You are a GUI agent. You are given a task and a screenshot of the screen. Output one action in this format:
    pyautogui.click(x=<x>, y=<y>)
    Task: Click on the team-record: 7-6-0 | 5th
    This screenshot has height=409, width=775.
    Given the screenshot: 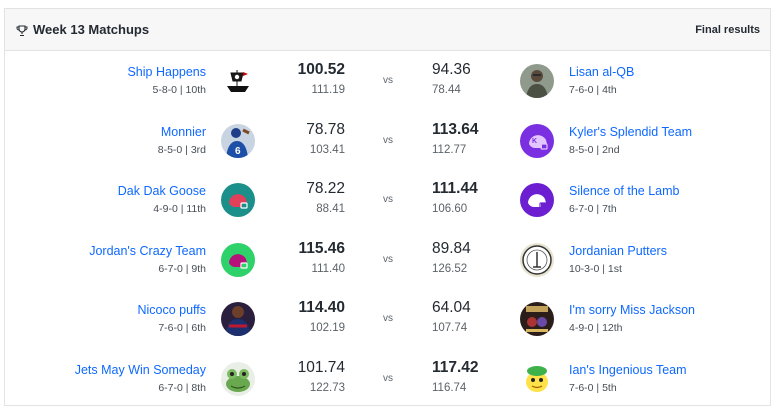 What is the action you would take?
    pyautogui.click(x=593, y=387)
    